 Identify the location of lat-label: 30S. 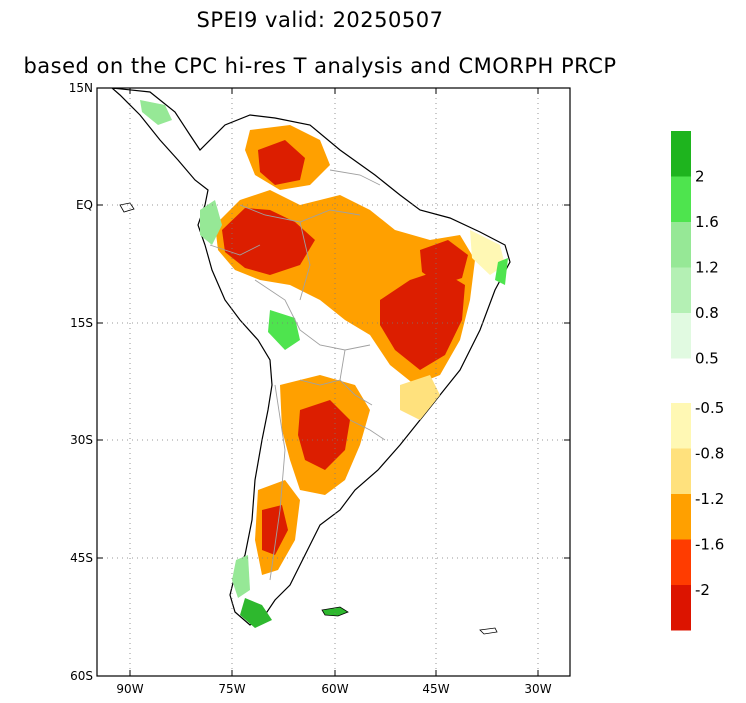
(81, 440).